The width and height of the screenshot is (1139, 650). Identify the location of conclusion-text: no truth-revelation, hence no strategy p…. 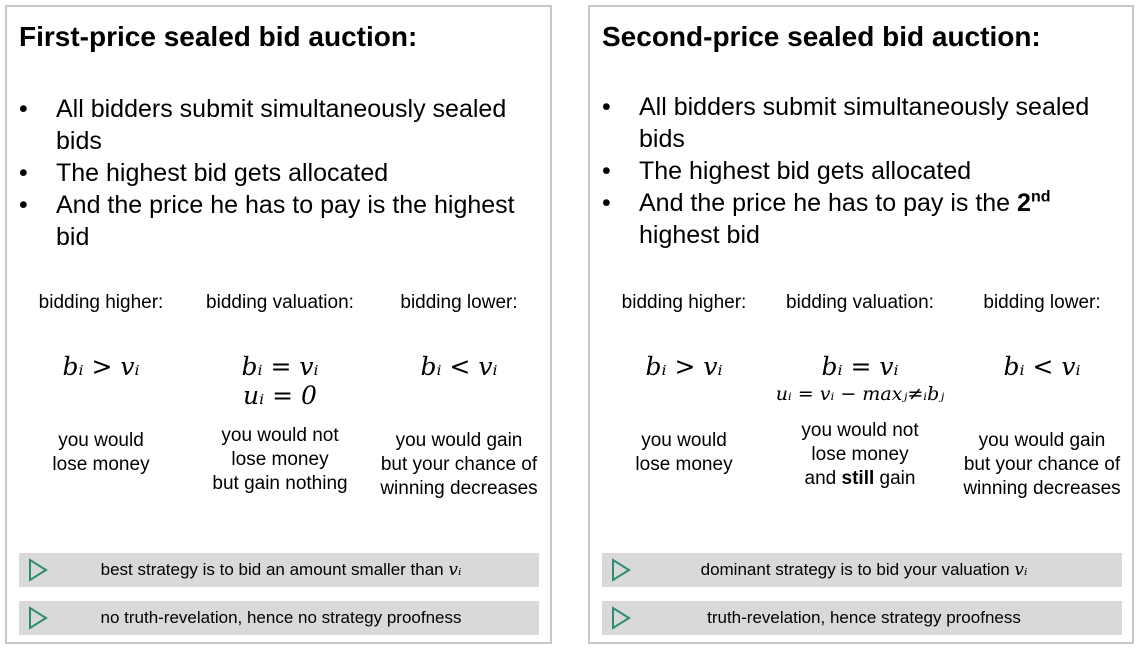
(281, 617).